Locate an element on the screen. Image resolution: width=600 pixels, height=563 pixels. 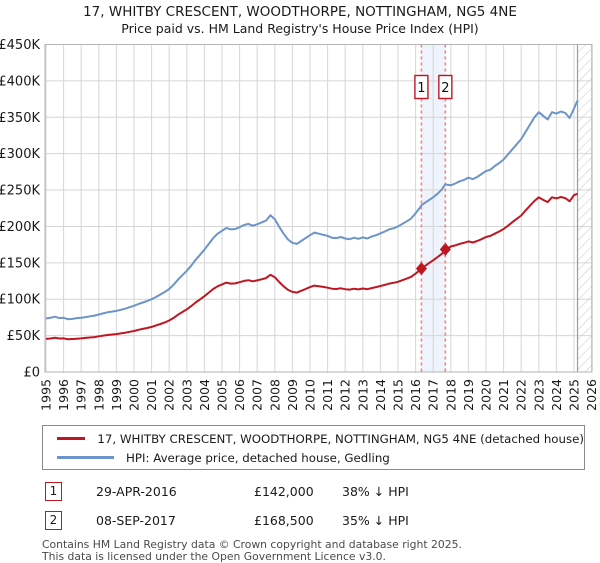
x-axis-tick-label: 2005 is located at coordinates (222, 395).